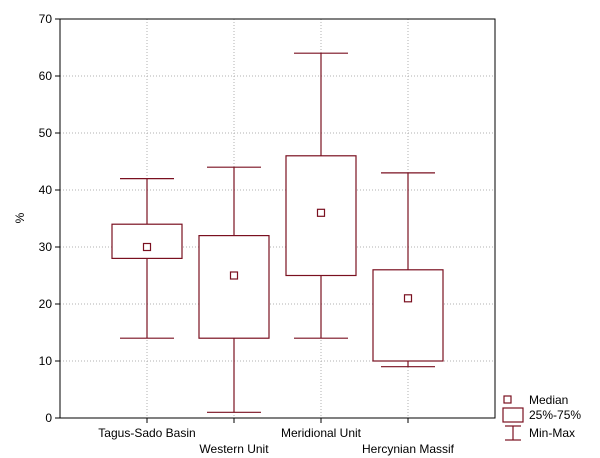 This screenshot has height=458, width=600. I want to click on x-tick-label: Western Unit, so click(234, 449).